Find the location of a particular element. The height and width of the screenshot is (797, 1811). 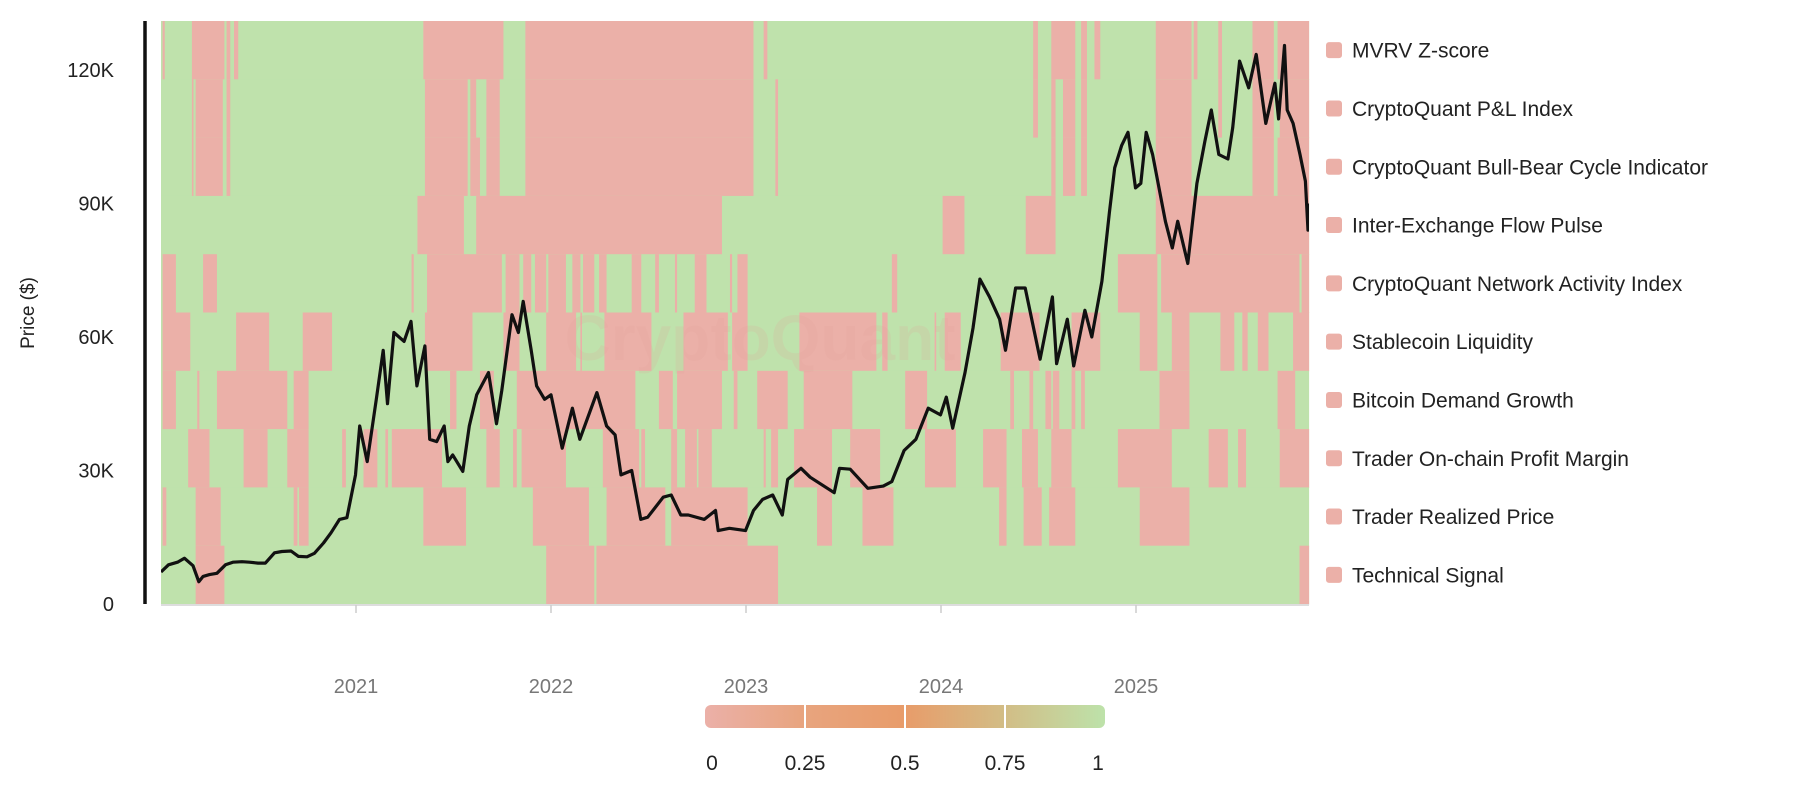

x-tick-label: 2022 is located at coordinates (551, 687).